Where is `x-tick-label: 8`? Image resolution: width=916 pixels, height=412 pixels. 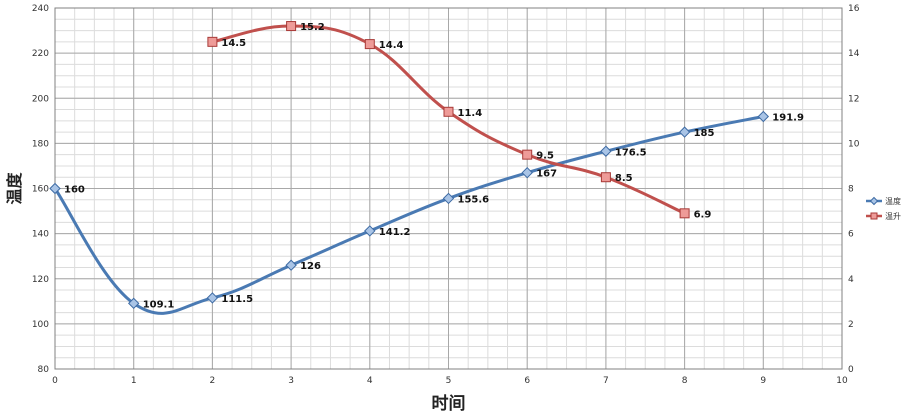
x-tick-label: 8 is located at coordinates (685, 381).